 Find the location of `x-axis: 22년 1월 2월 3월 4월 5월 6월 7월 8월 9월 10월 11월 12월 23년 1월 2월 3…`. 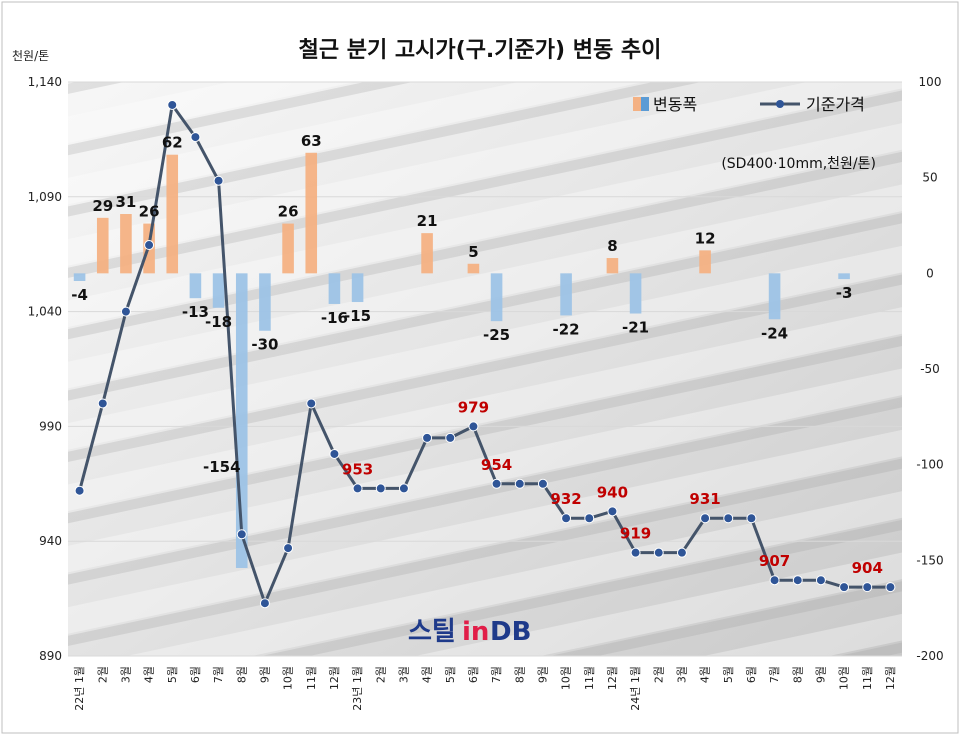

x-axis: 22년 1월 2월 3월 4월 5월 6월 7월 8월 9월 10월 11월 12월 23년 1월 2월 3… is located at coordinates (485, 688).